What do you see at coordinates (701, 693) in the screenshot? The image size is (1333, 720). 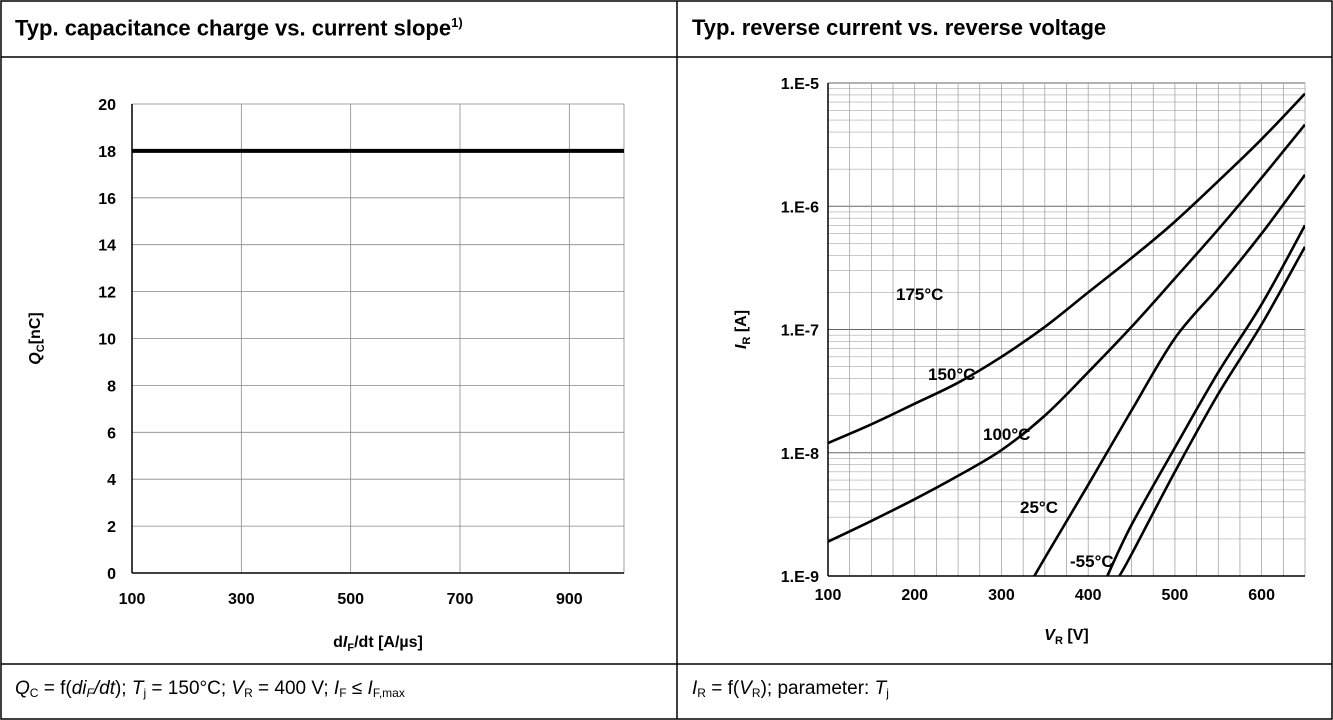 I see `cap-ir-sub: R` at bounding box center [701, 693].